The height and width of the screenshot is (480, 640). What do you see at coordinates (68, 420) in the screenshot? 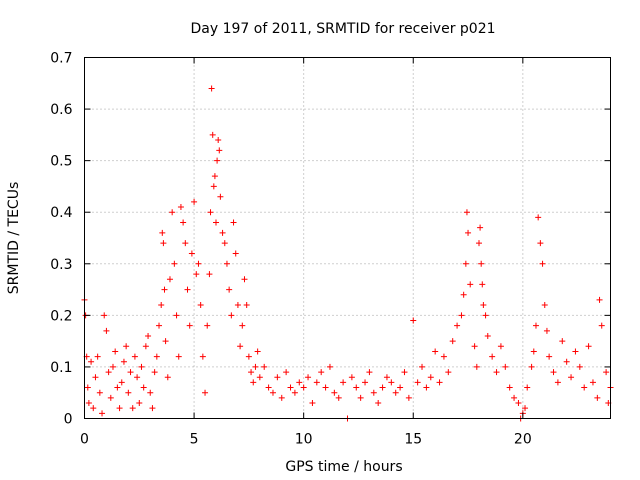
I see `y-tick-label: 0` at bounding box center [68, 420].